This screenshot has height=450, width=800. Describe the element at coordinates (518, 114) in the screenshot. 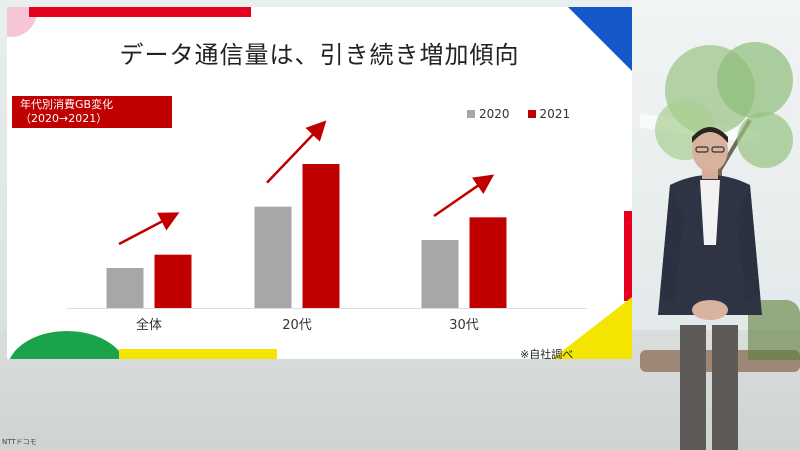

I see `chart-legend: 2020 2021` at that location.